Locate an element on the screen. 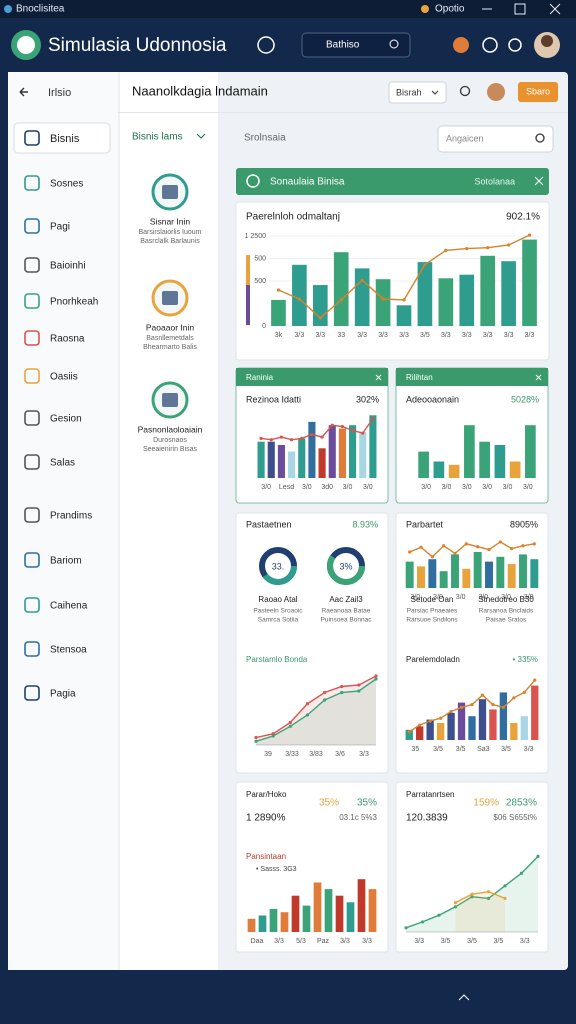 The image size is (576, 1024). page-avatar is located at coordinates (496, 92).